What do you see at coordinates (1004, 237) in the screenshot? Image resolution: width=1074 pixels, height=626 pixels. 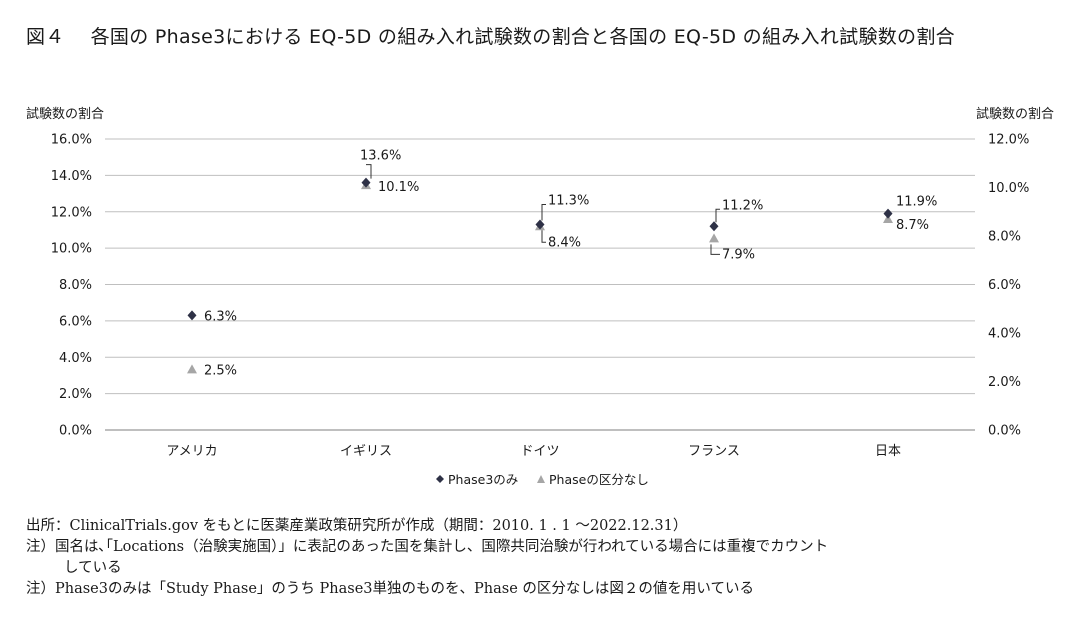 I see `right-tick-label: 8.0%` at bounding box center [1004, 237].